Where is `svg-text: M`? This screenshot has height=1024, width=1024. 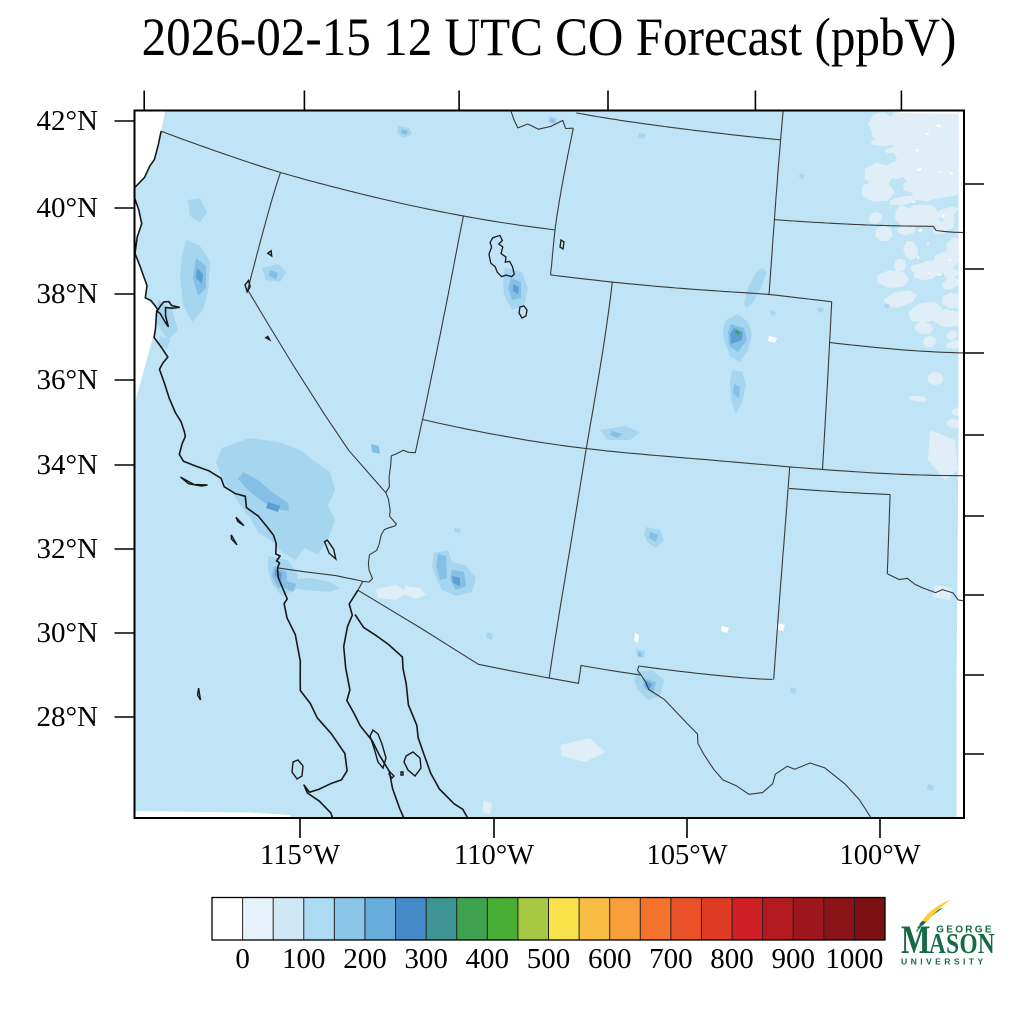
svg-text: M is located at coordinates (915, 939).